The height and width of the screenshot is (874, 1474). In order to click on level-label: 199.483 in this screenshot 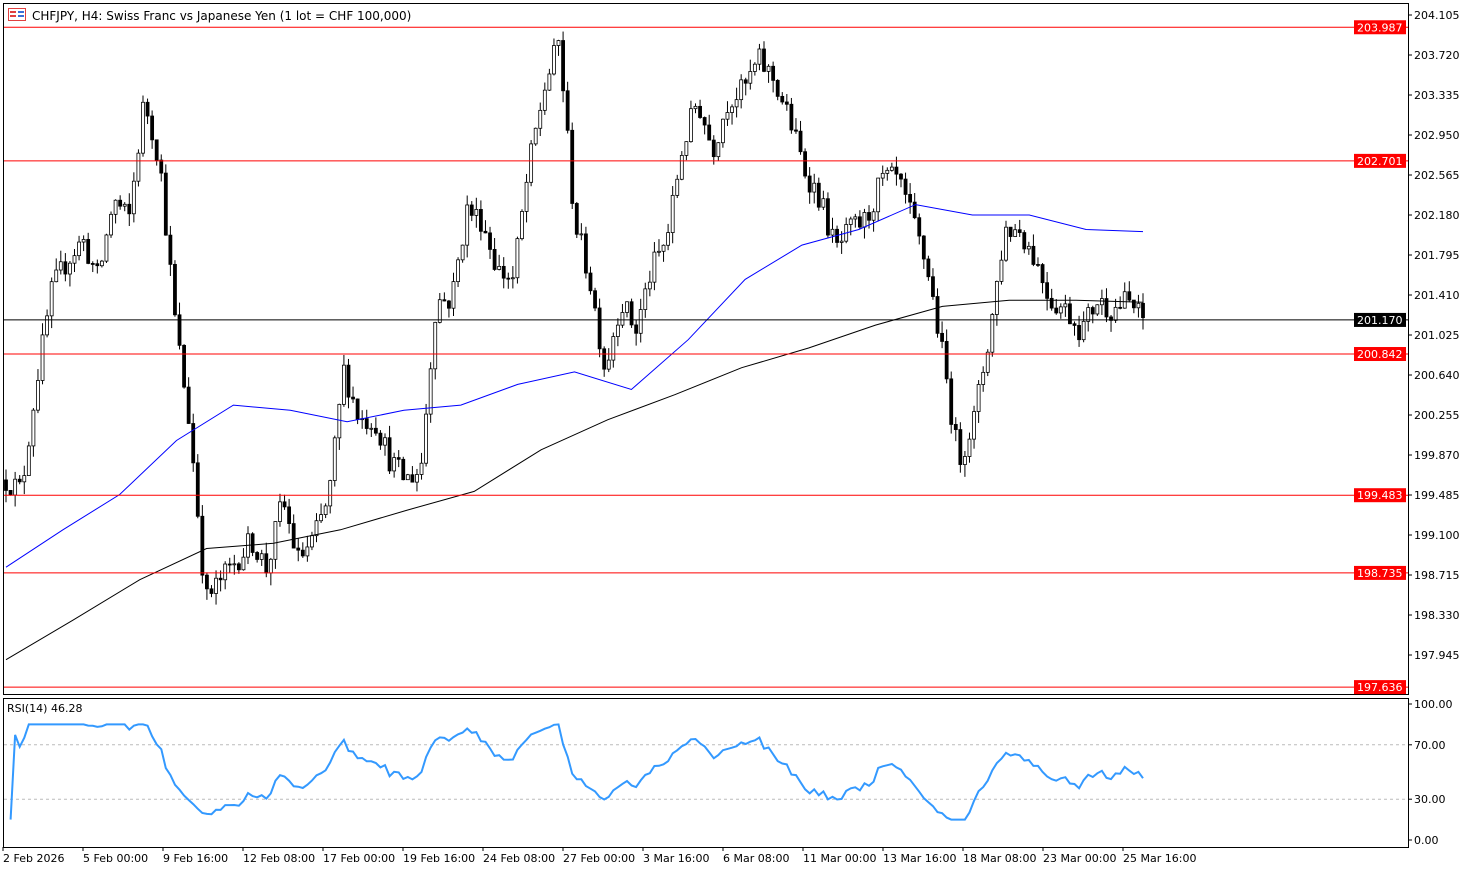, I will do `click(1380, 495)`.